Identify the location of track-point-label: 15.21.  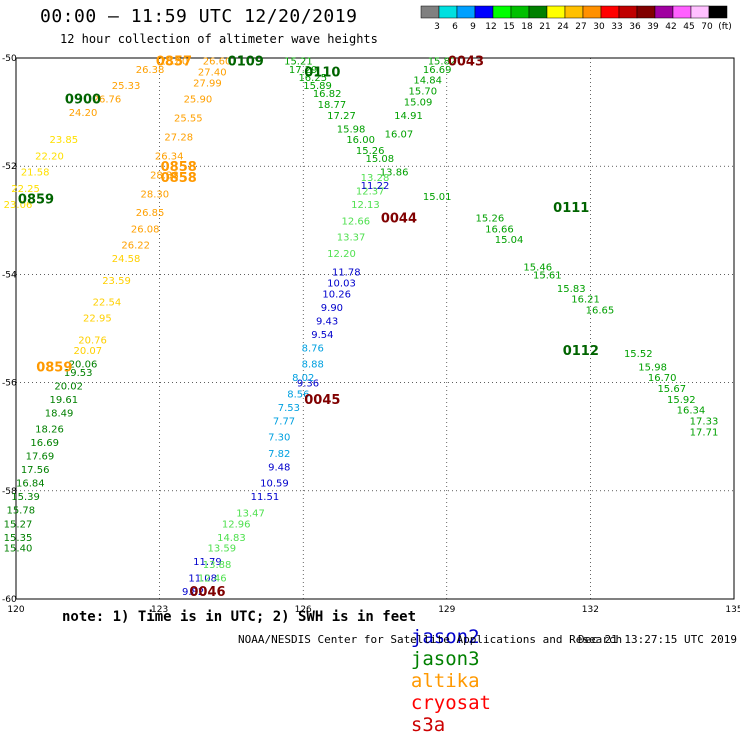
(298, 62).